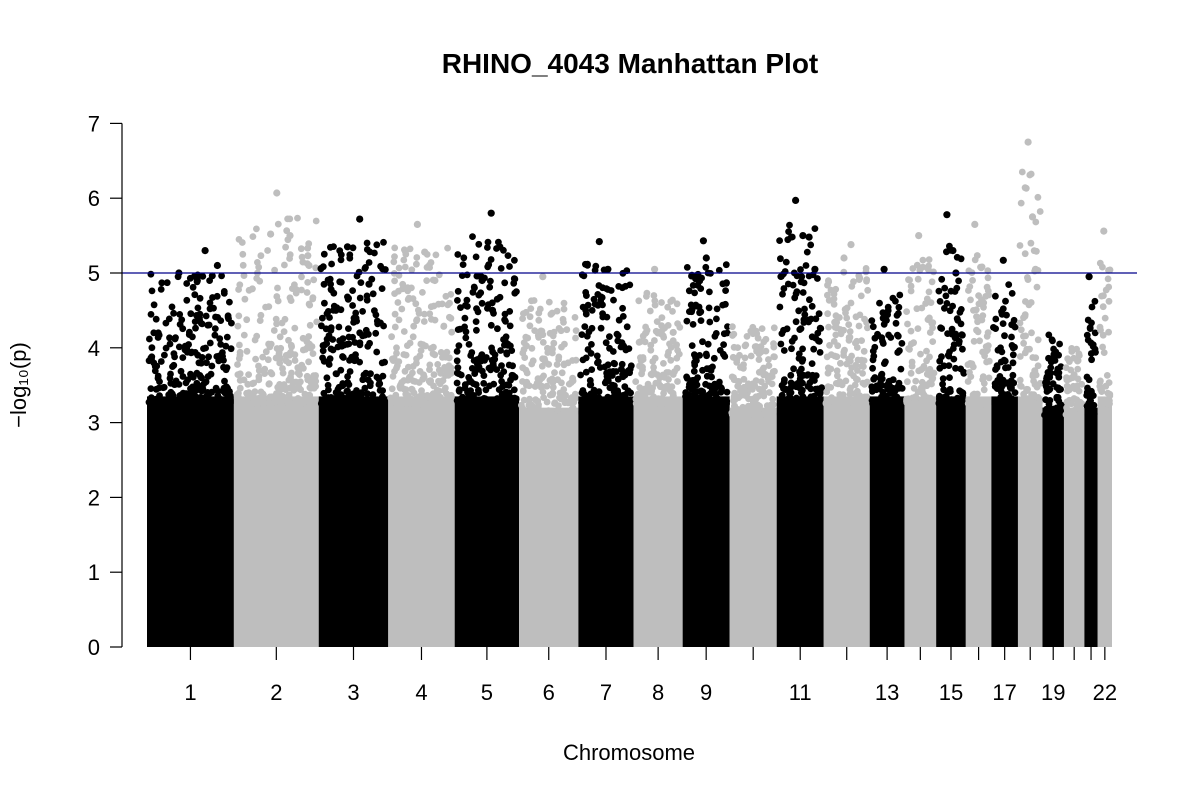  I want to click on y-tick-label: 1, so click(94, 572).